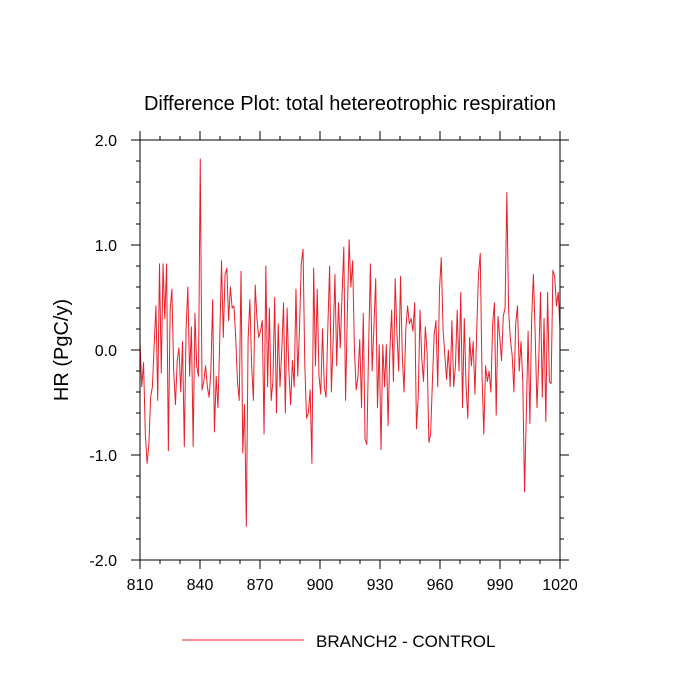  Describe the element at coordinates (62, 350) in the screenshot. I see `y-axis-label: HR (PgC/y)` at that location.